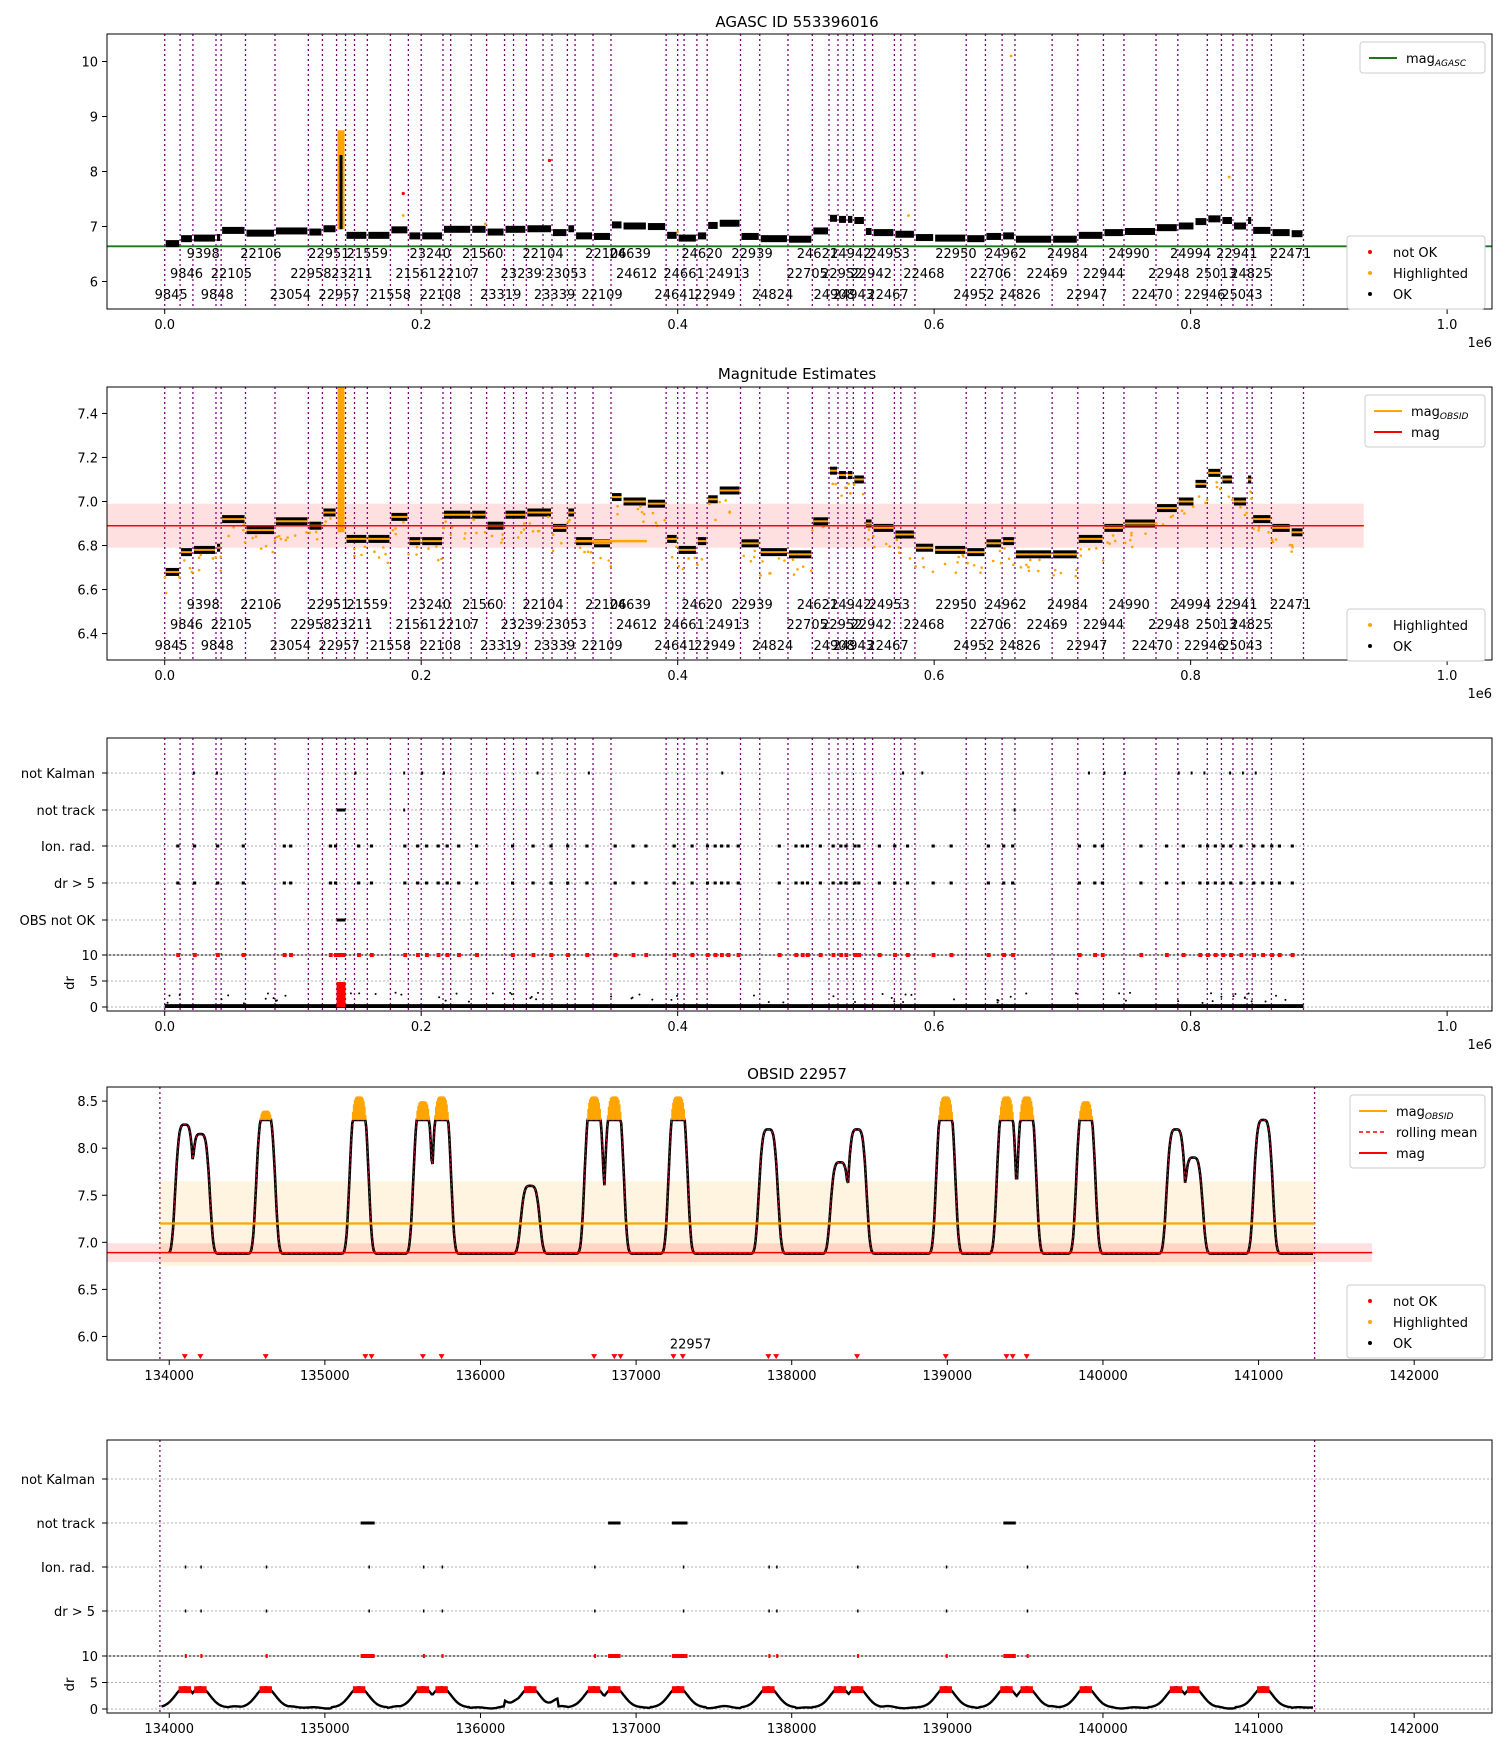  I want to click on not-ok-point, so click(403, 193).